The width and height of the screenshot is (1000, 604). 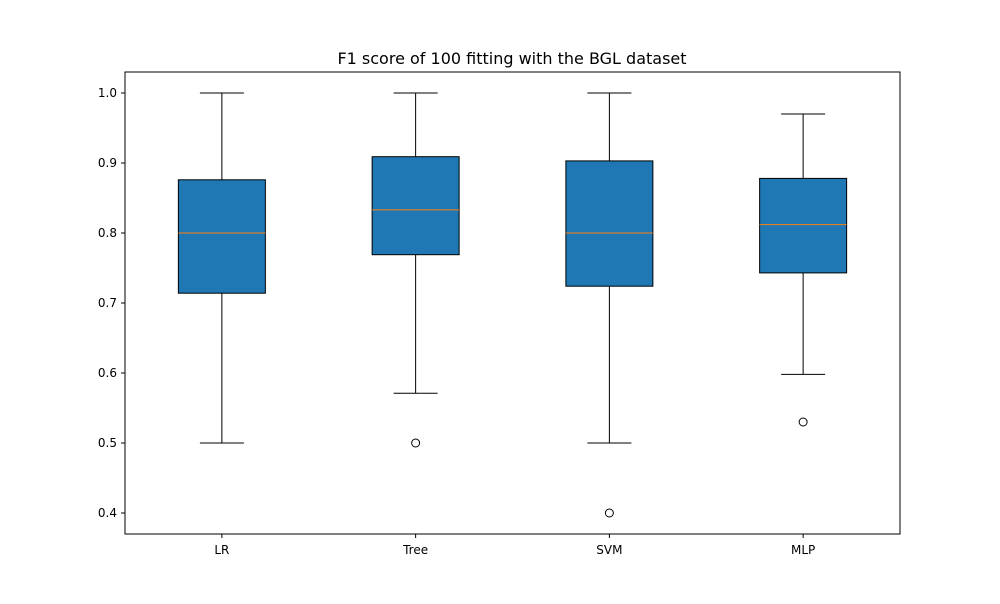 I want to click on x-tick-label: LR, so click(x=221, y=550).